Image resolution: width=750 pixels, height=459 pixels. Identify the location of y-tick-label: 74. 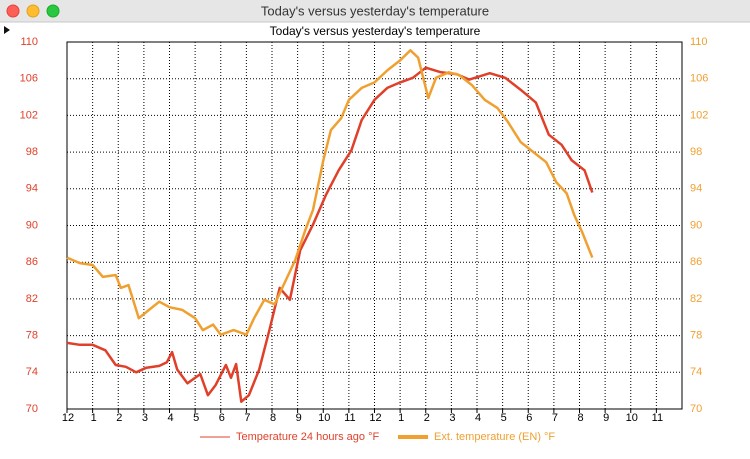
(32, 372).